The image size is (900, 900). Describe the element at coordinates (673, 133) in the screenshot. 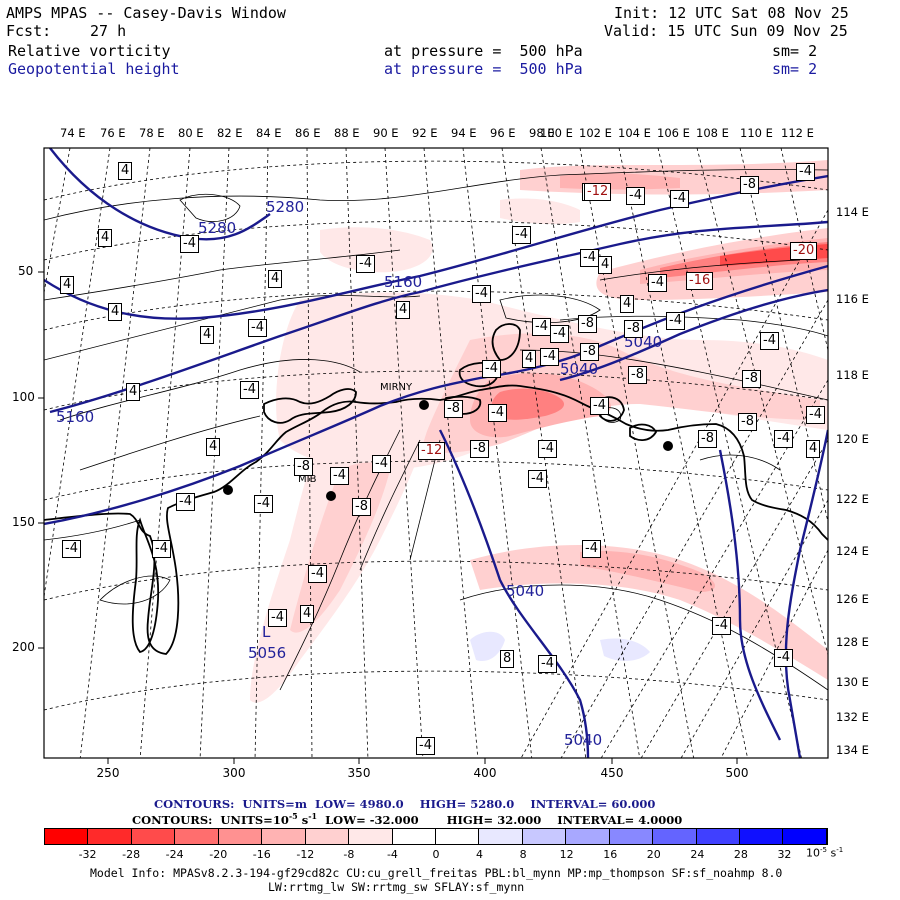

I see `lon-label: 106 E` at that location.